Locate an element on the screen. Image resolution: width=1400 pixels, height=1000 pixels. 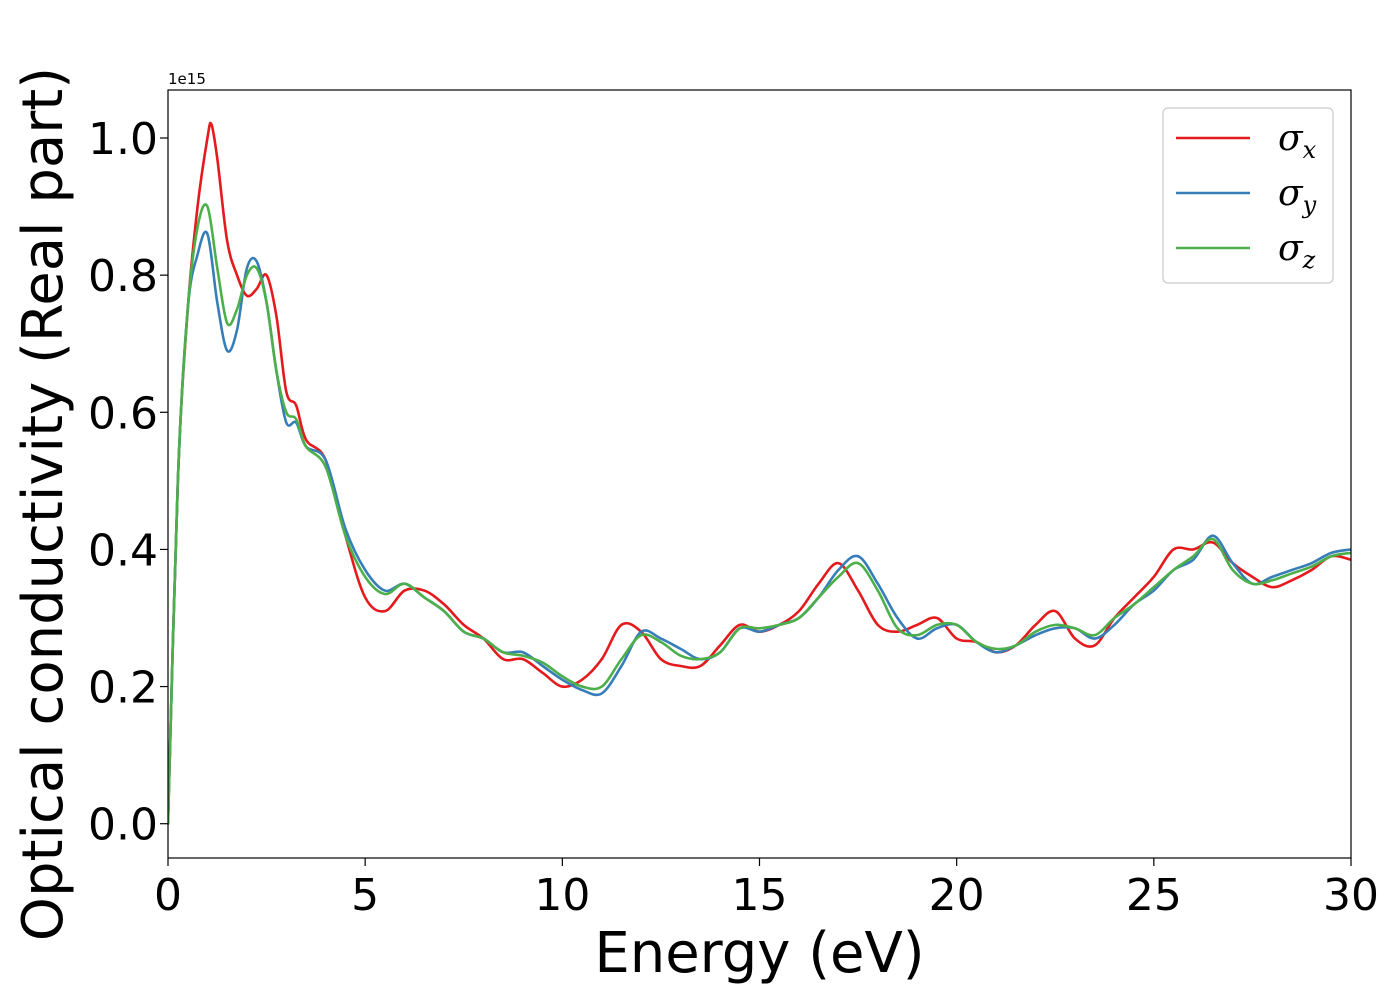
x-tick-label: 15 is located at coordinates (760, 895).